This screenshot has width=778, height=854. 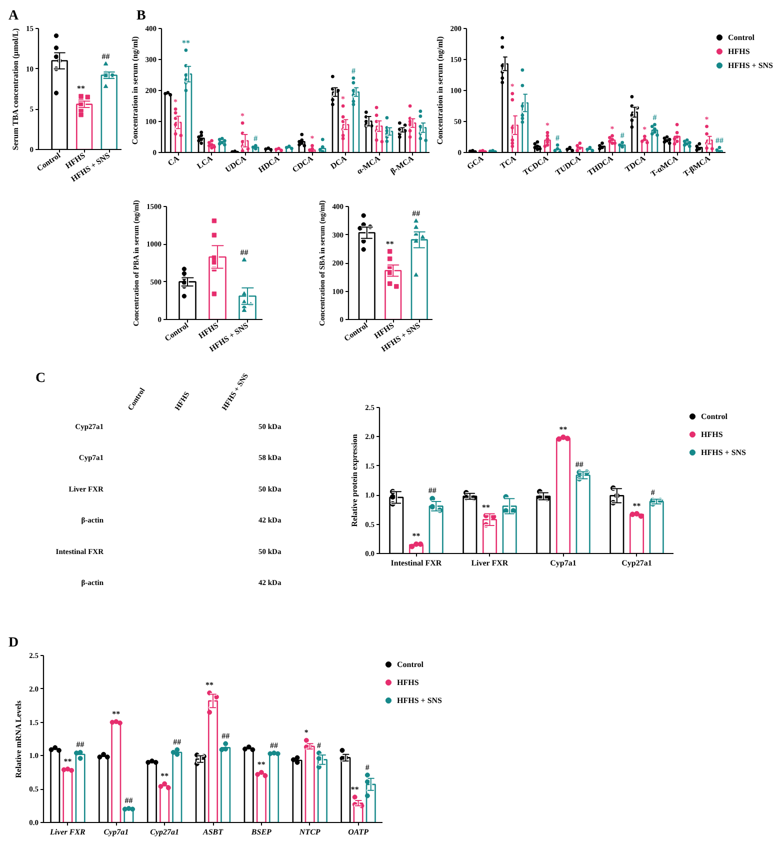 I want to click on x-tick-label: OATP, so click(x=358, y=832).